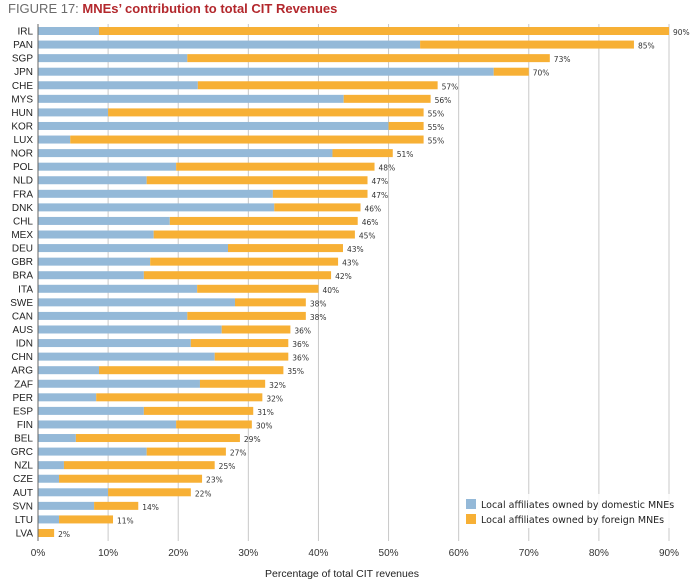 This screenshot has width=699, height=580. Describe the element at coordinates (22, 262) in the screenshot. I see `category-label: GBR` at that location.